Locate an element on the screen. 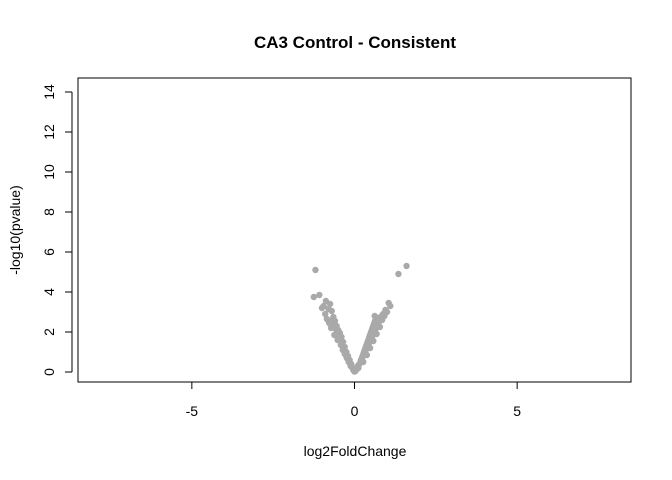 The image size is (672, 480). data-points is located at coordinates (360, 319).